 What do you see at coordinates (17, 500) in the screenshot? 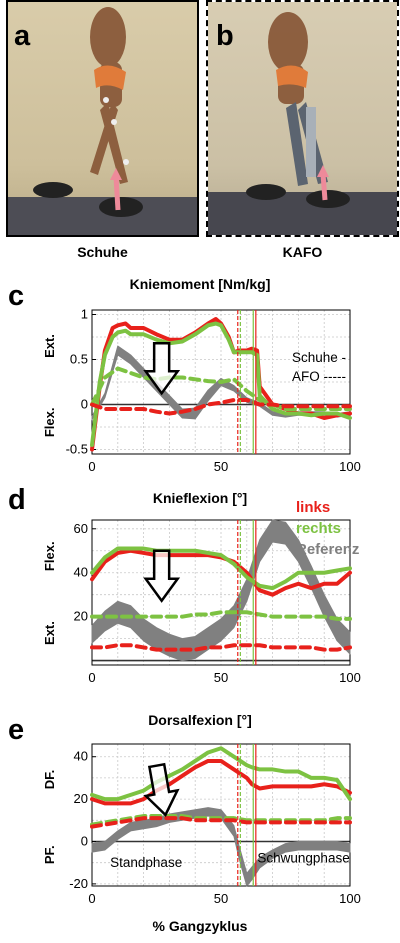
I see `panel-letter-d: d` at bounding box center [17, 500].